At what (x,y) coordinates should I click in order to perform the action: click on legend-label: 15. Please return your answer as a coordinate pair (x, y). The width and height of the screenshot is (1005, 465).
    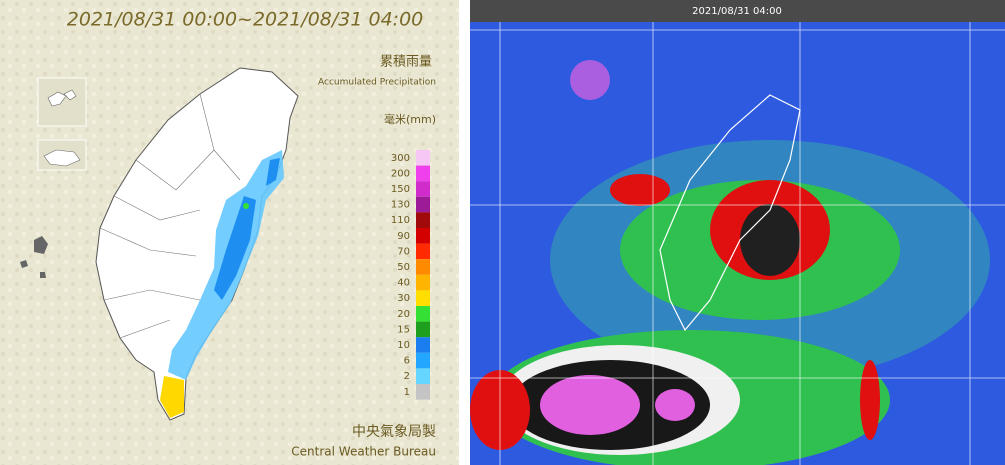
    Looking at the image, I should click on (403, 329).